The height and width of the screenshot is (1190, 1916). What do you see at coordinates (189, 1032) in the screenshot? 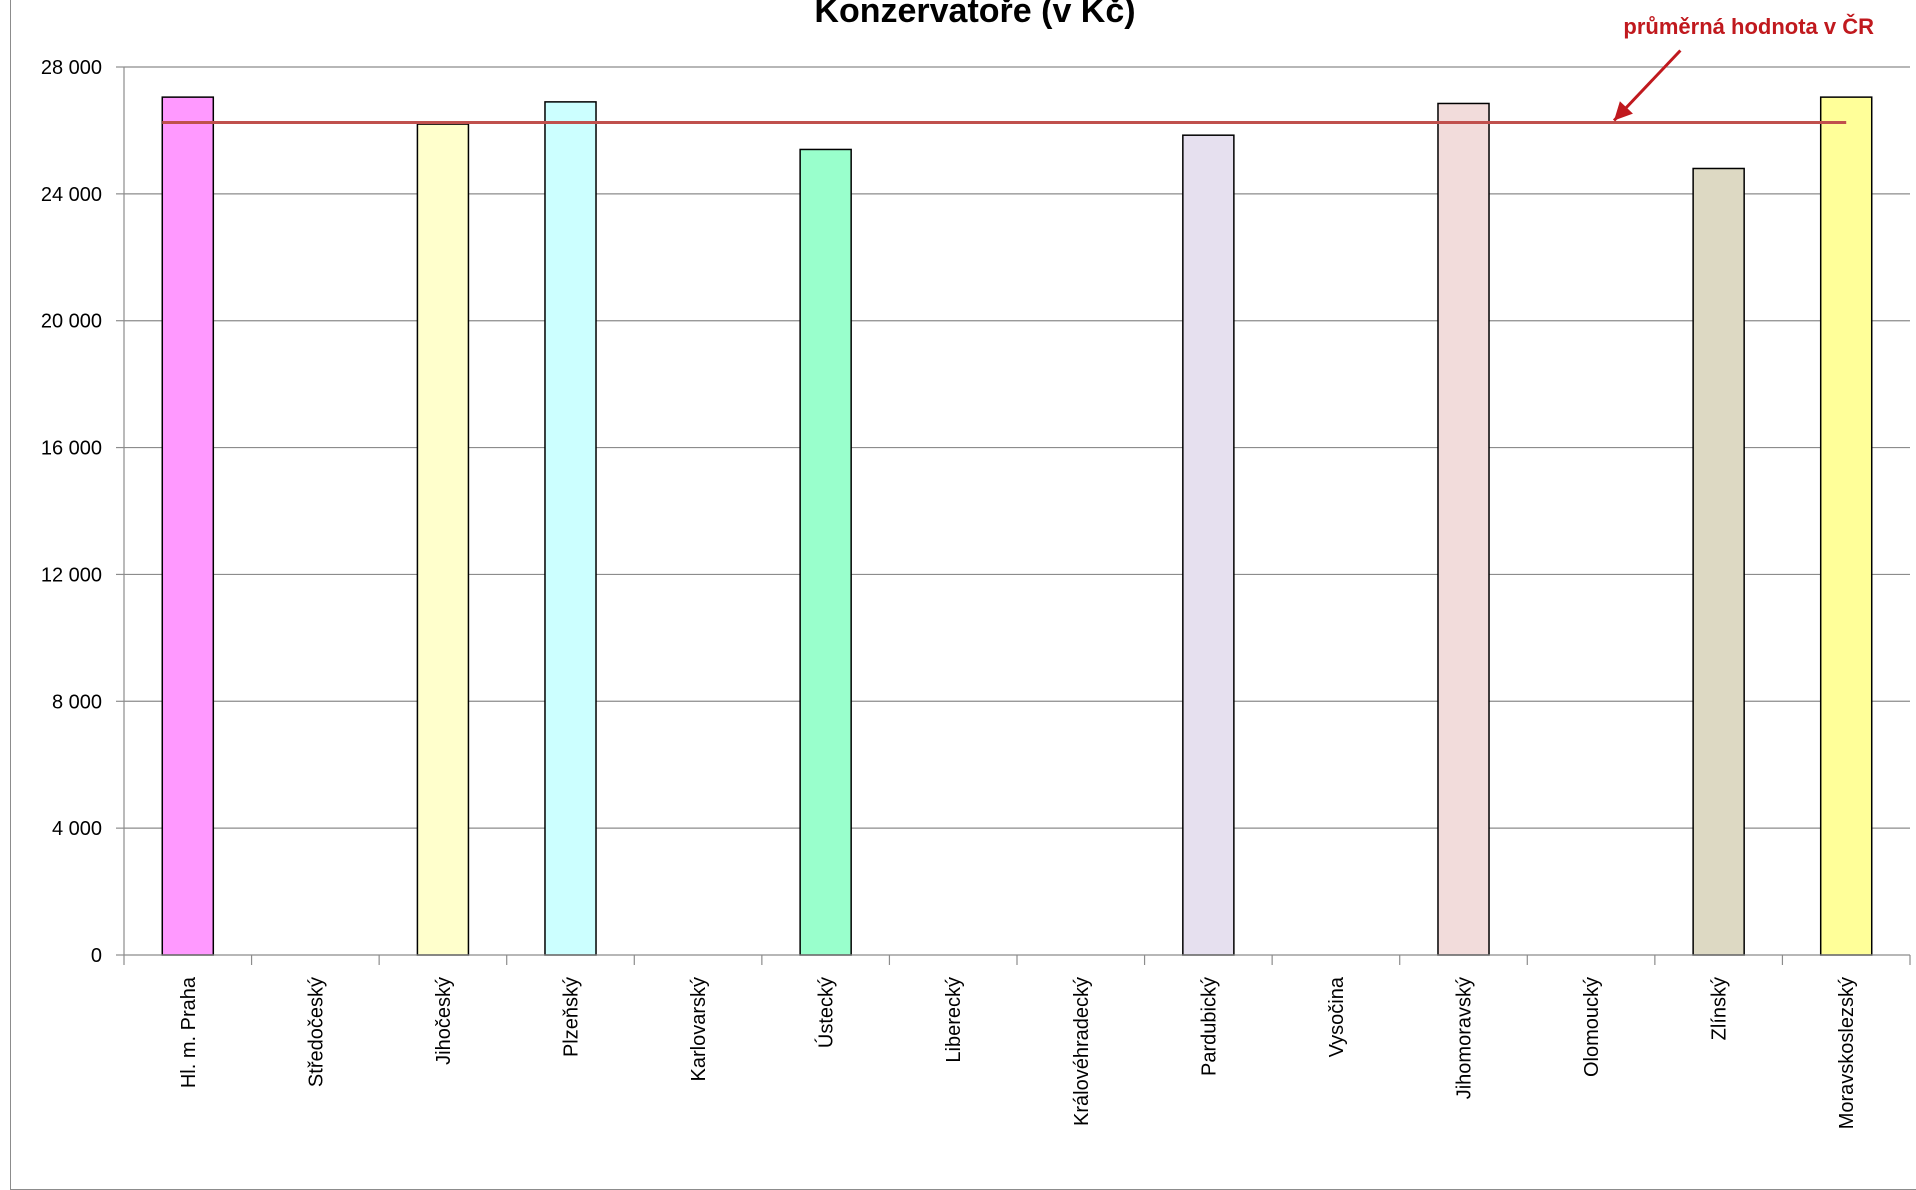
I see `x-tick-label: Hl. m. Praha` at bounding box center [189, 1032].